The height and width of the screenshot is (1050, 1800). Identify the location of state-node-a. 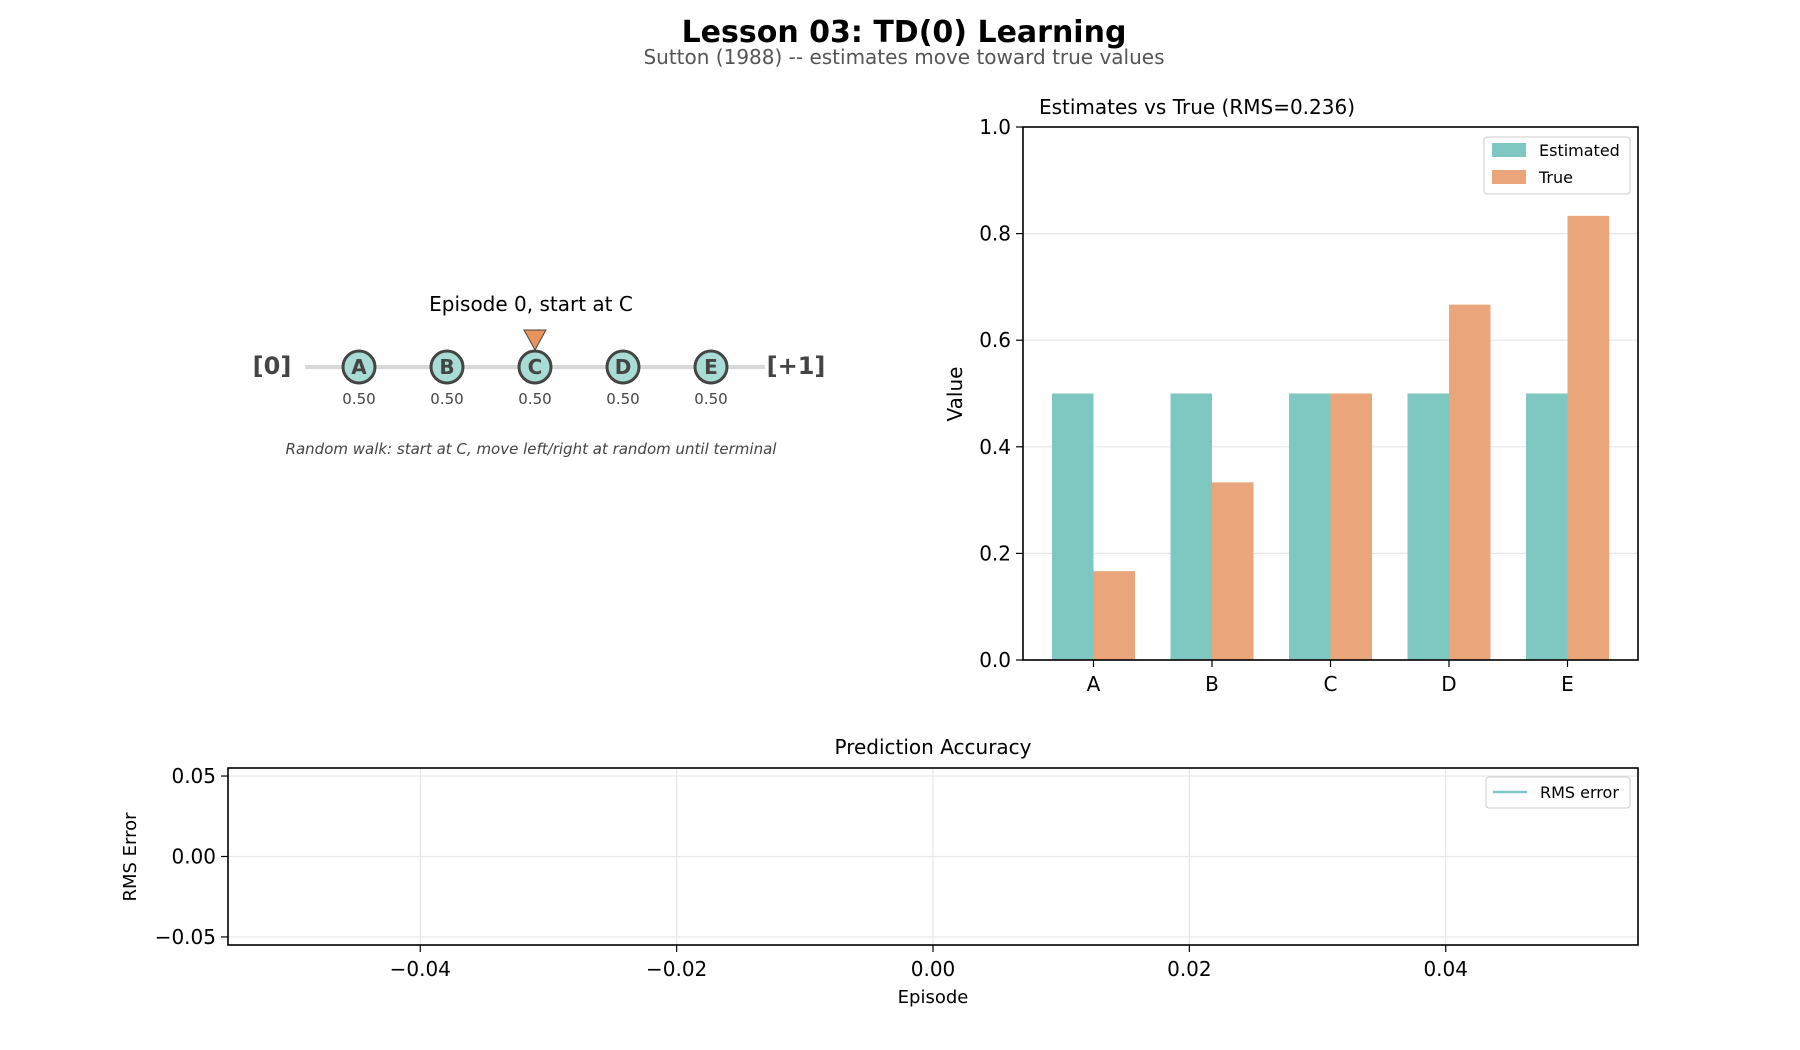
(359, 367).